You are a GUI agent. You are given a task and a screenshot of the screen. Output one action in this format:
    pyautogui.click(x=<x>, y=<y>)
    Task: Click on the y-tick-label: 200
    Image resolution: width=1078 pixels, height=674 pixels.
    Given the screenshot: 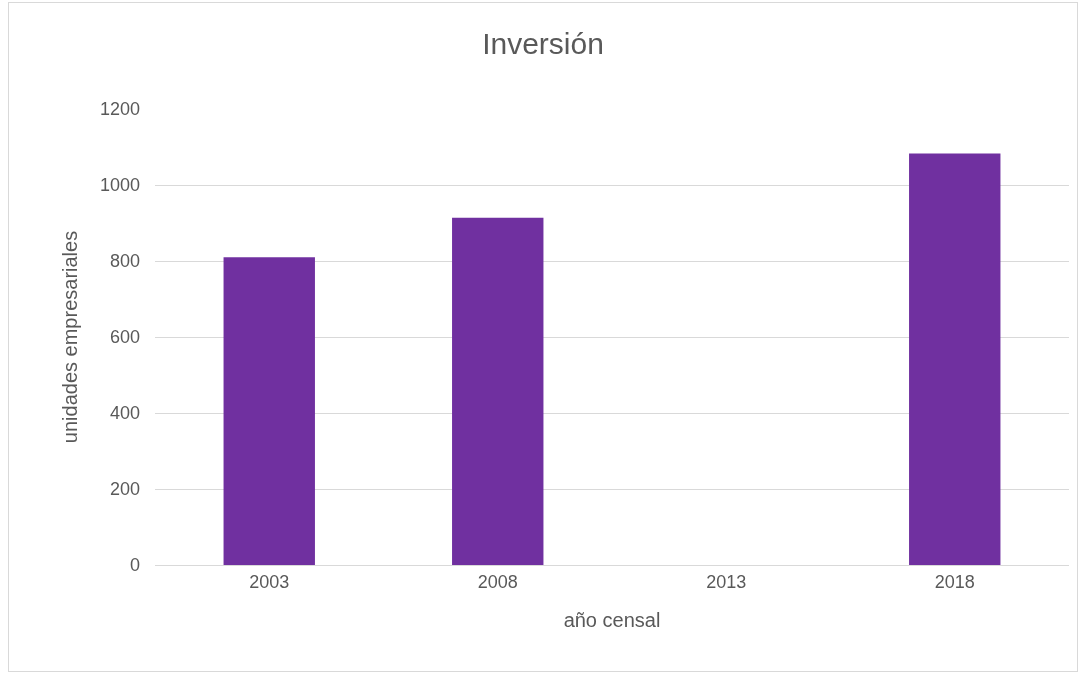 What is the action you would take?
    pyautogui.click(x=124, y=489)
    